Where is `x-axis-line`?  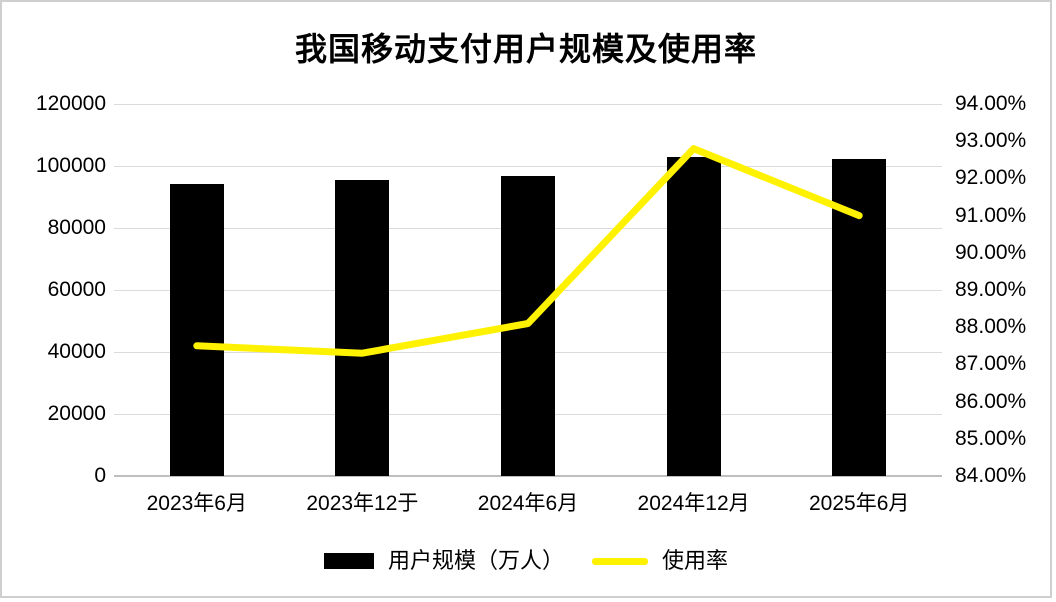 x-axis-line is located at coordinates (528, 476).